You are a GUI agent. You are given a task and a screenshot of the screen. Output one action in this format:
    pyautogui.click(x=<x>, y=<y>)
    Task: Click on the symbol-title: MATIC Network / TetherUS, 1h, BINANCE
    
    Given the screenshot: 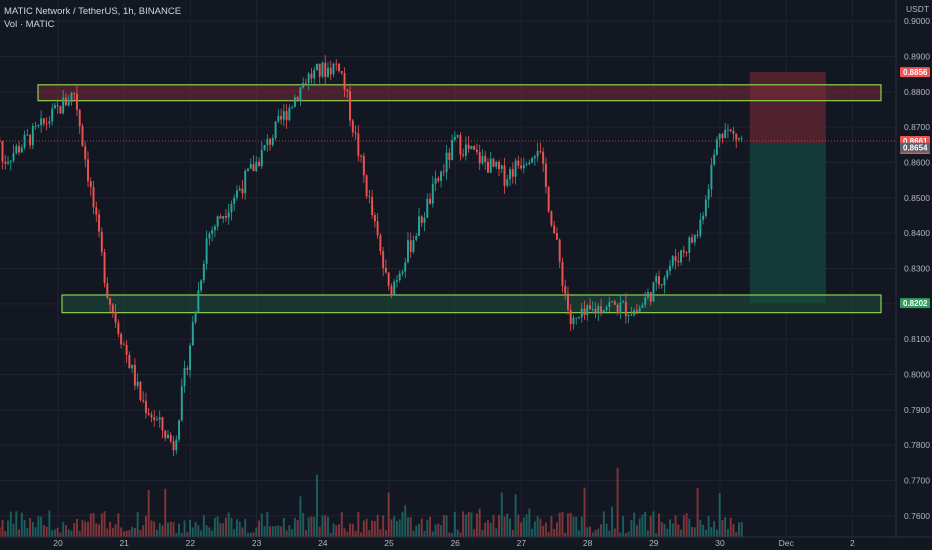 What is the action you would take?
    pyautogui.click(x=93, y=11)
    